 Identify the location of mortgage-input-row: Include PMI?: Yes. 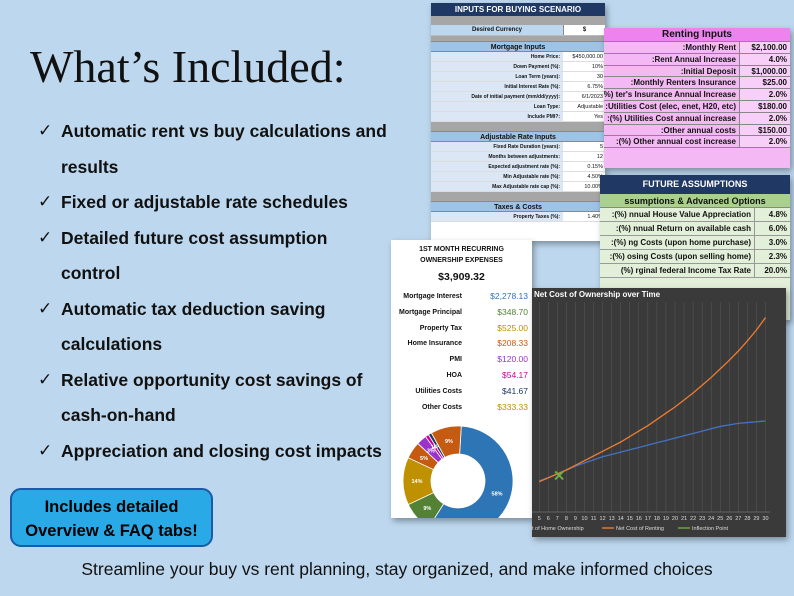
(518, 117).